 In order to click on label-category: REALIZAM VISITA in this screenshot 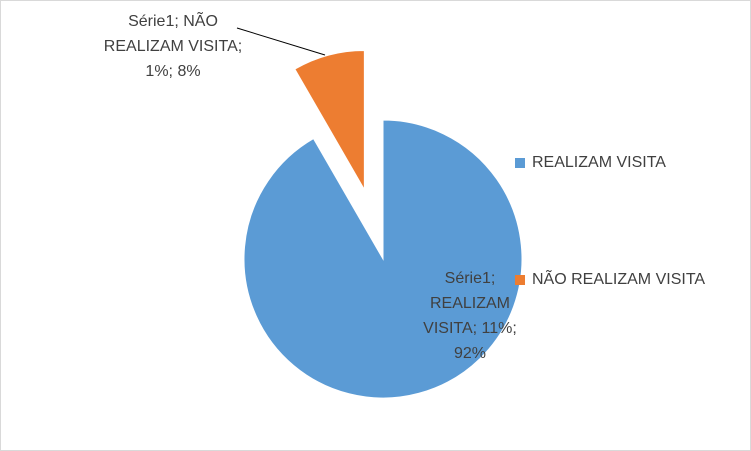, I will do `click(466, 316)`.